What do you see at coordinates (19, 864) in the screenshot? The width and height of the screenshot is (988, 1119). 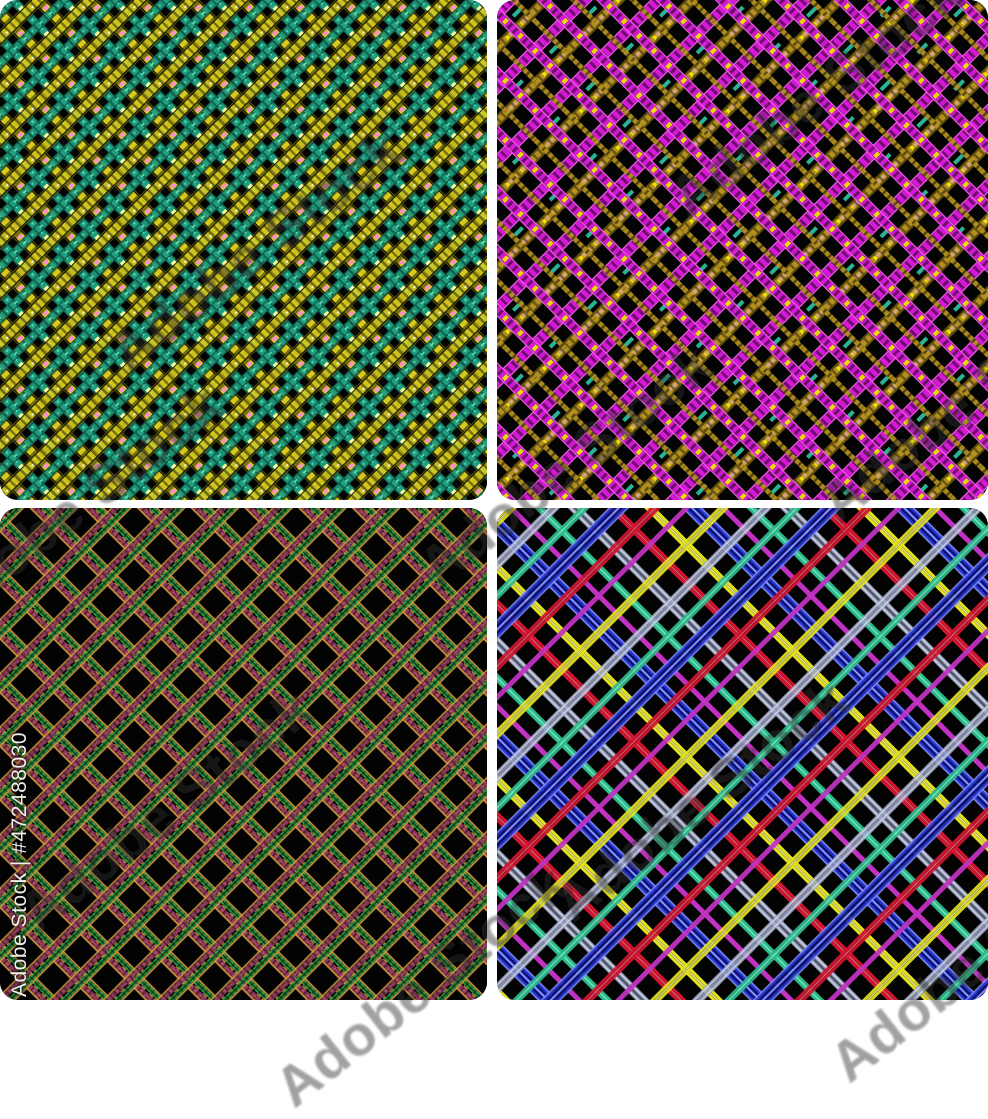 I see `stock-id-watermark: Adobe Stock | #472488030` at bounding box center [19, 864].